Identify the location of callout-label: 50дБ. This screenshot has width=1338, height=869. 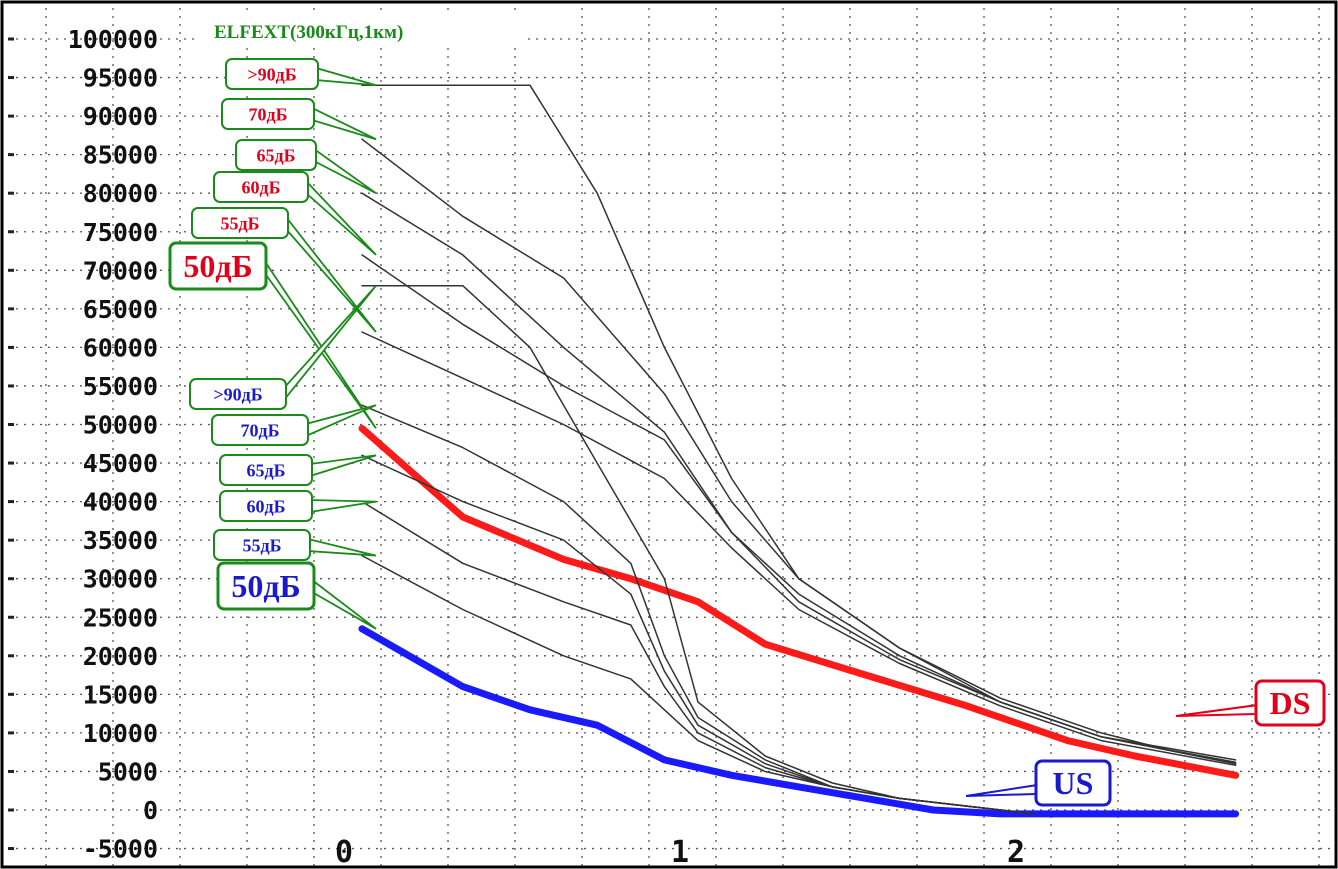
(217, 266).